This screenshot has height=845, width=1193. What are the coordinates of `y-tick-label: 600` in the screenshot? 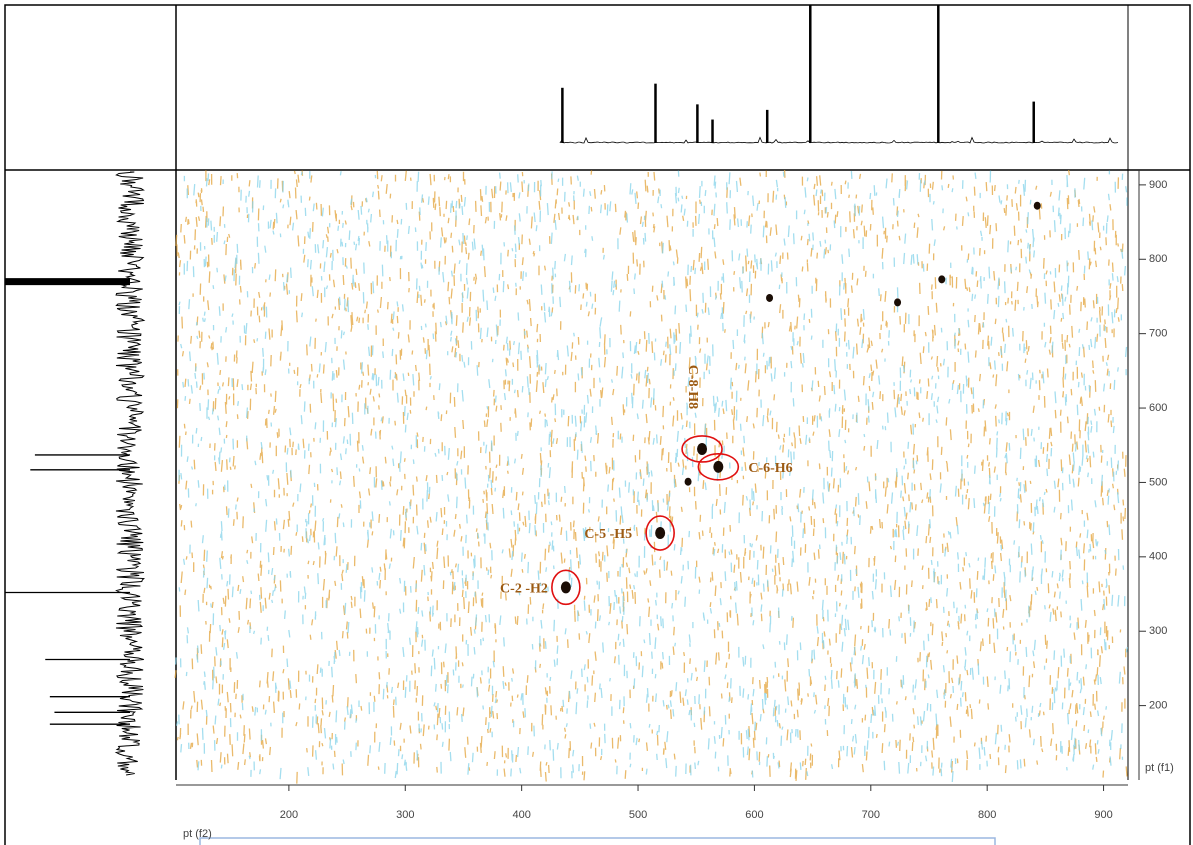 It's located at (1158, 408).